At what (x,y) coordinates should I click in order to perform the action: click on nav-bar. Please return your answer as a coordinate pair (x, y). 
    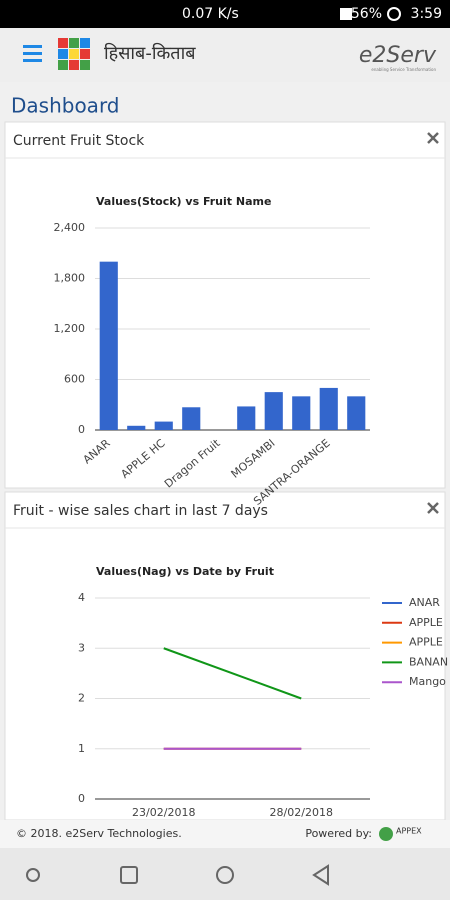
    Looking at the image, I should click on (225, 874).